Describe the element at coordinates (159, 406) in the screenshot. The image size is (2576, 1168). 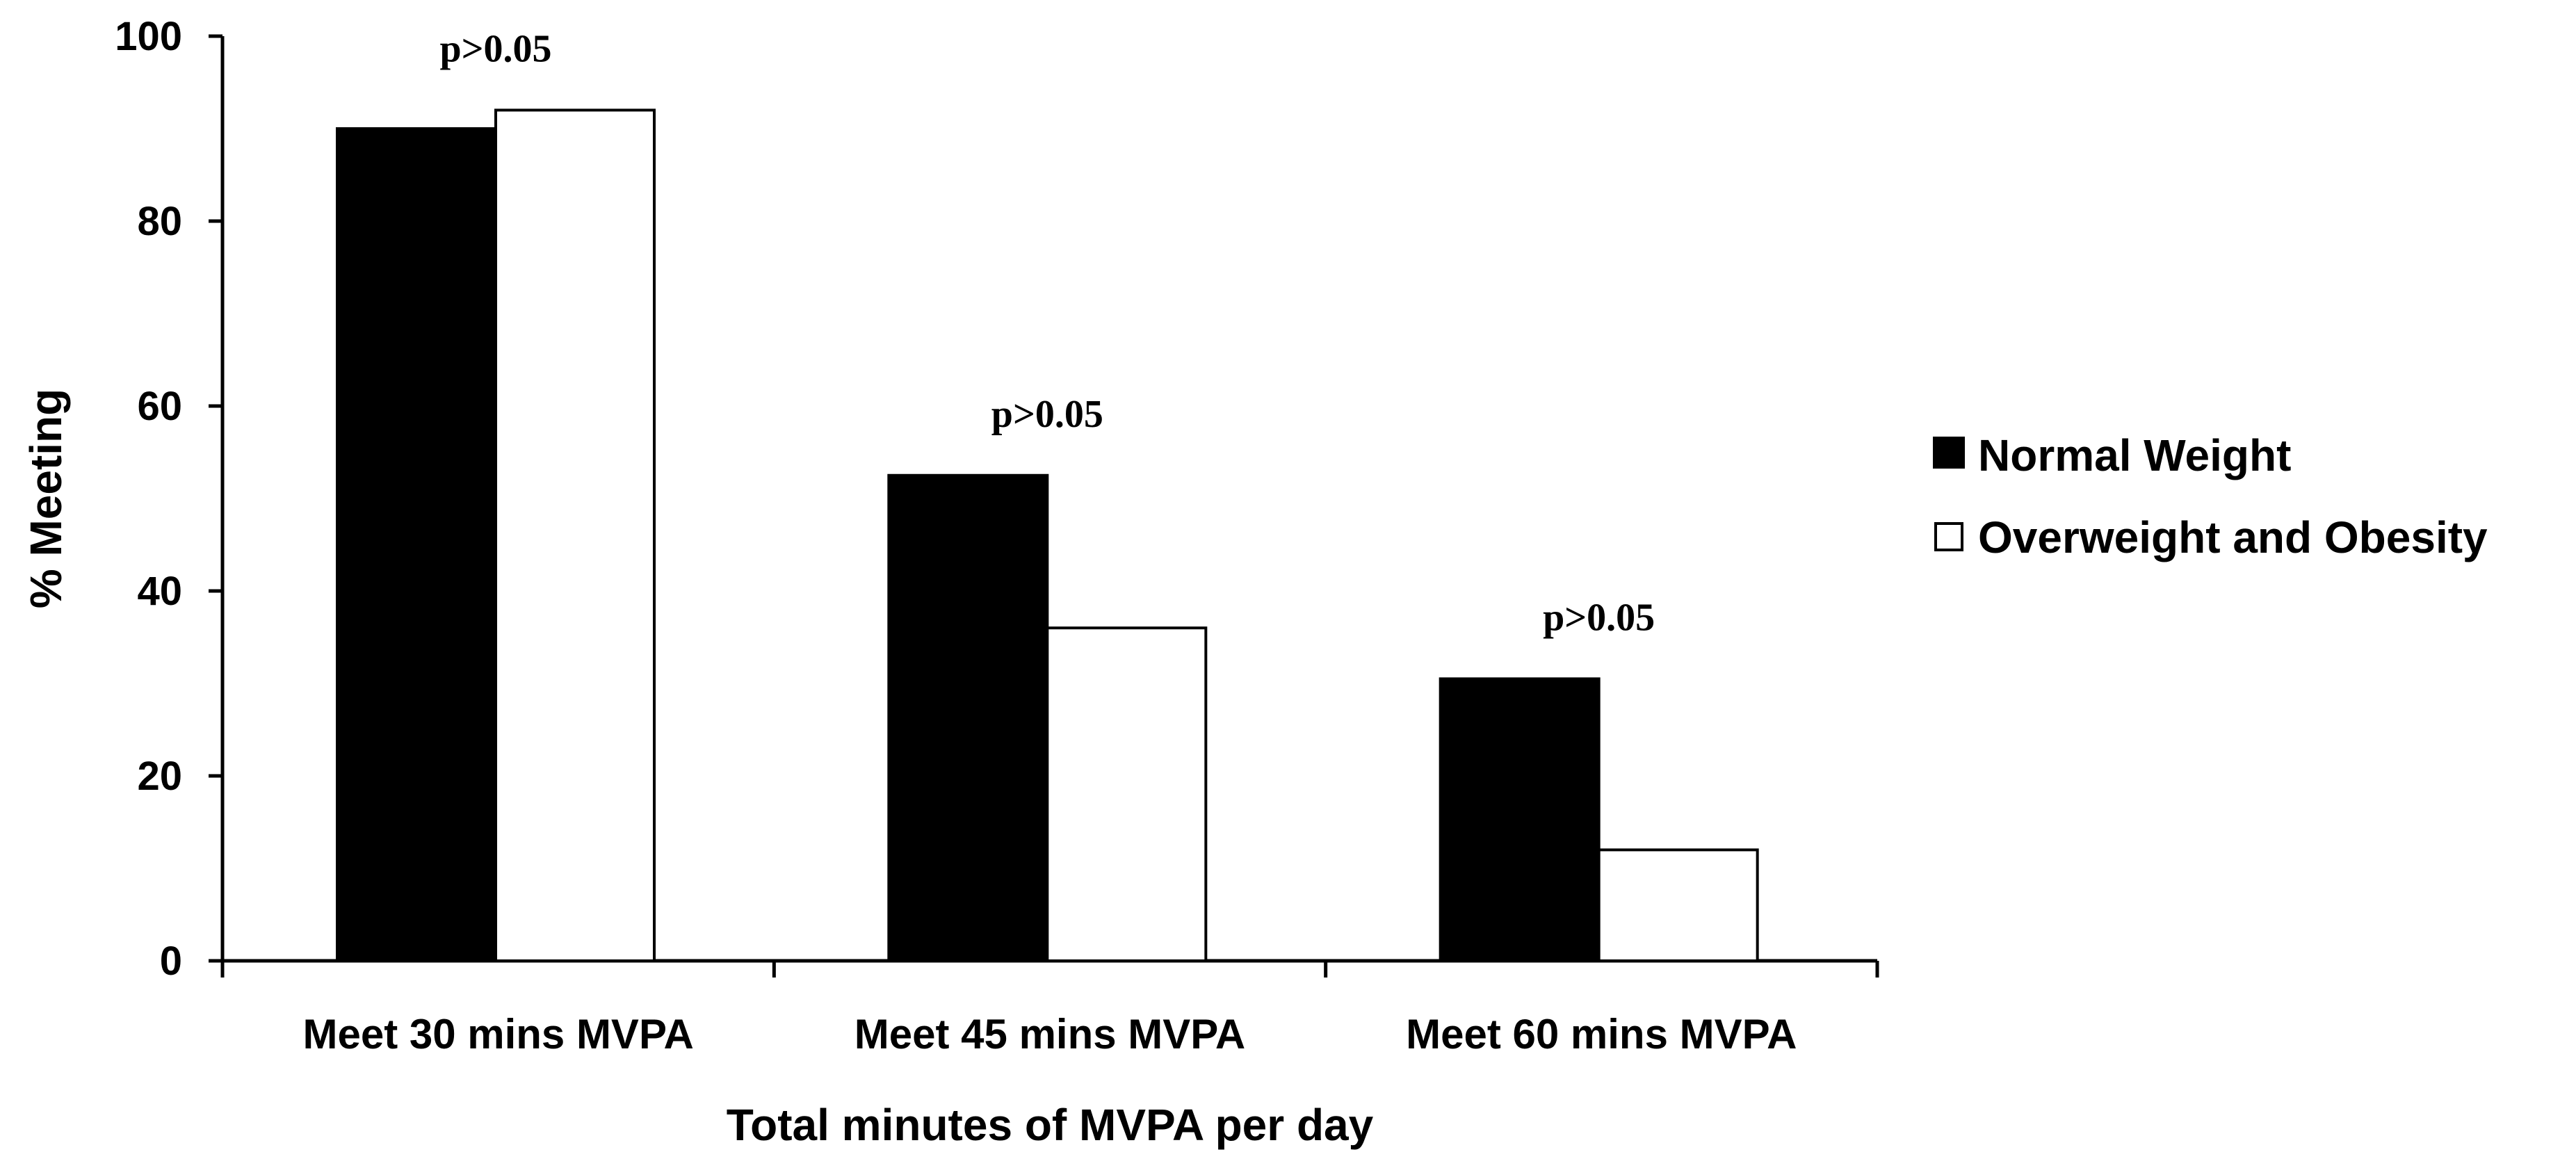
I see `y-tick-label: 60` at that location.